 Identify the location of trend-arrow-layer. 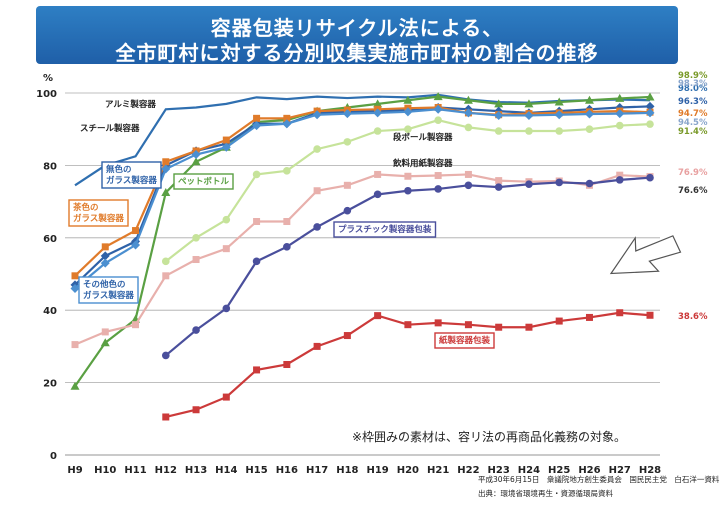
(645, 255).